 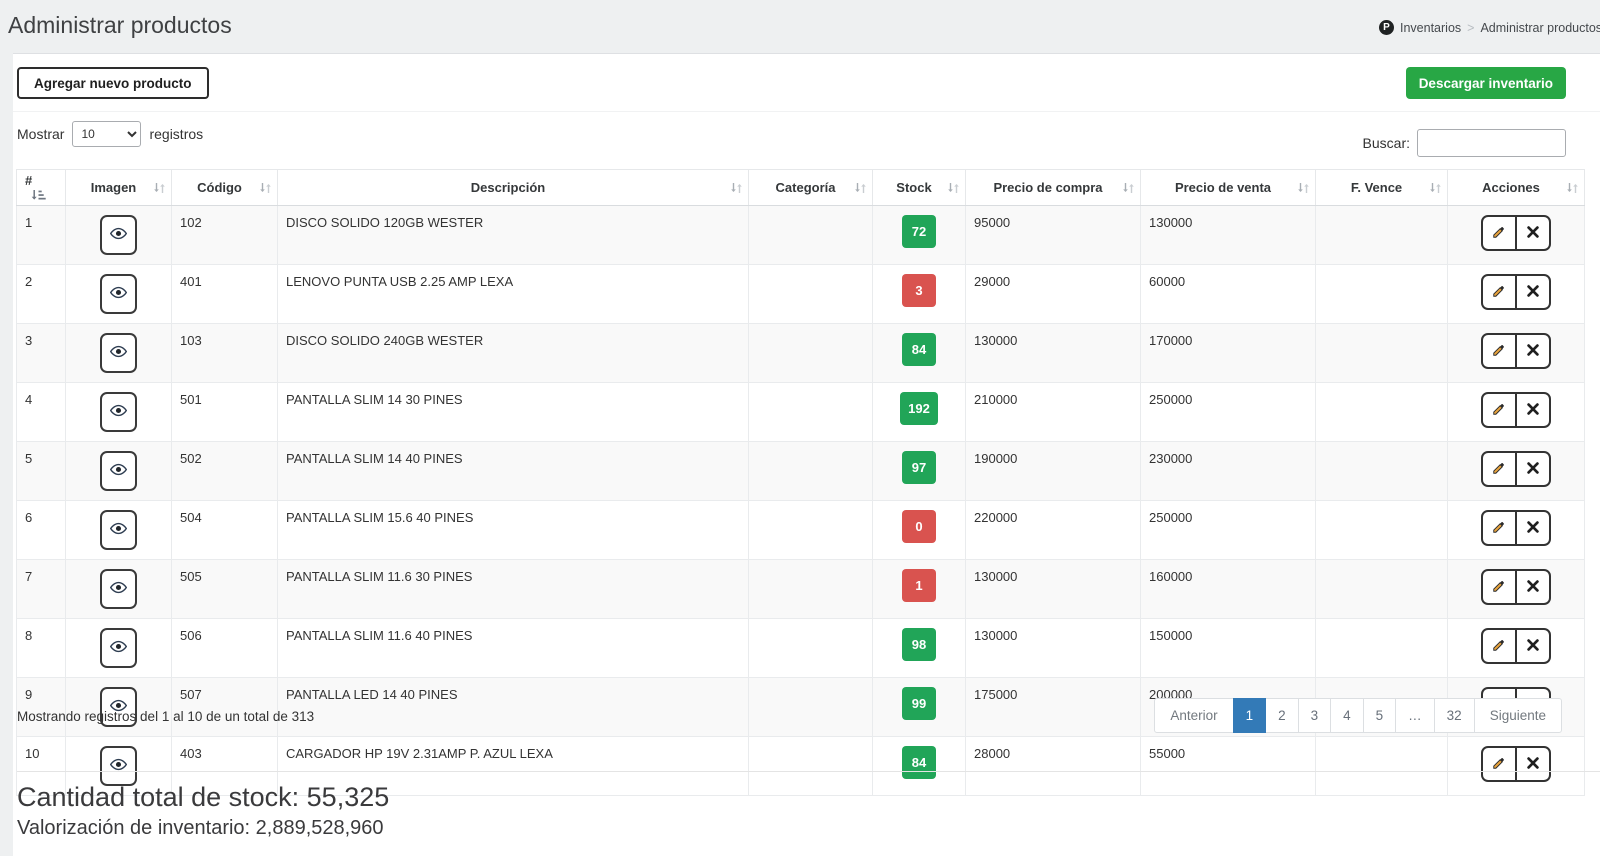 I want to click on stock-badge: 72, so click(x=919, y=231).